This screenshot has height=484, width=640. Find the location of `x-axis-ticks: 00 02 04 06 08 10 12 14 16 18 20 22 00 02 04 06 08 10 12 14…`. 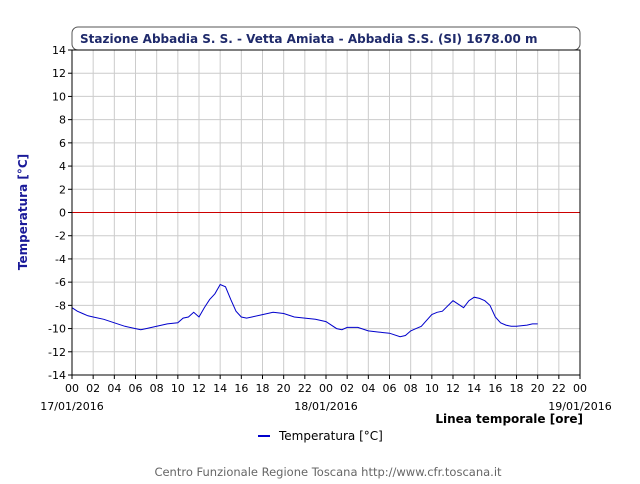

x-axis-ticks: 00 02 04 06 08 10 12 14 16 18 20 22 00 02 04 06 08 10 12 14… is located at coordinates (326, 385).